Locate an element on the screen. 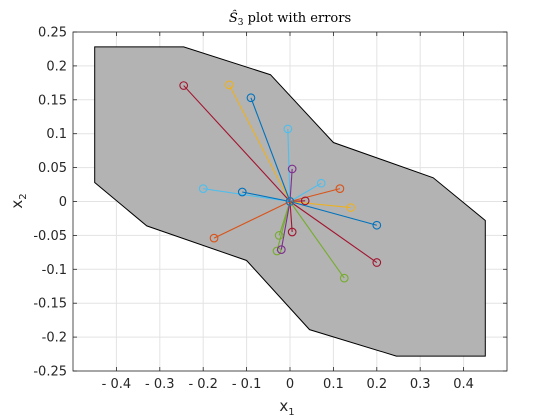 The height and width of the screenshot is (420, 560). y-tick-label-8: -0.15 is located at coordinates (50, 304).